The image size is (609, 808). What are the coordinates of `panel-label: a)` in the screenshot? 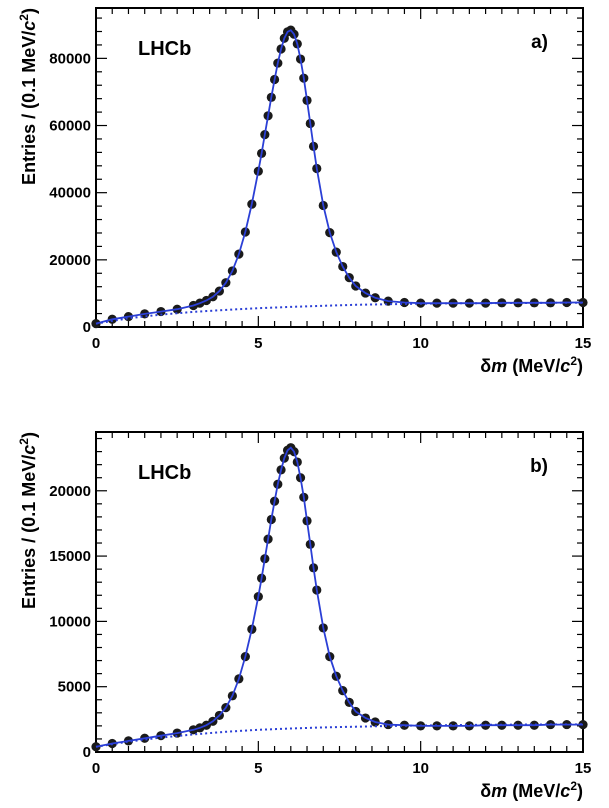 It's located at (539, 42).